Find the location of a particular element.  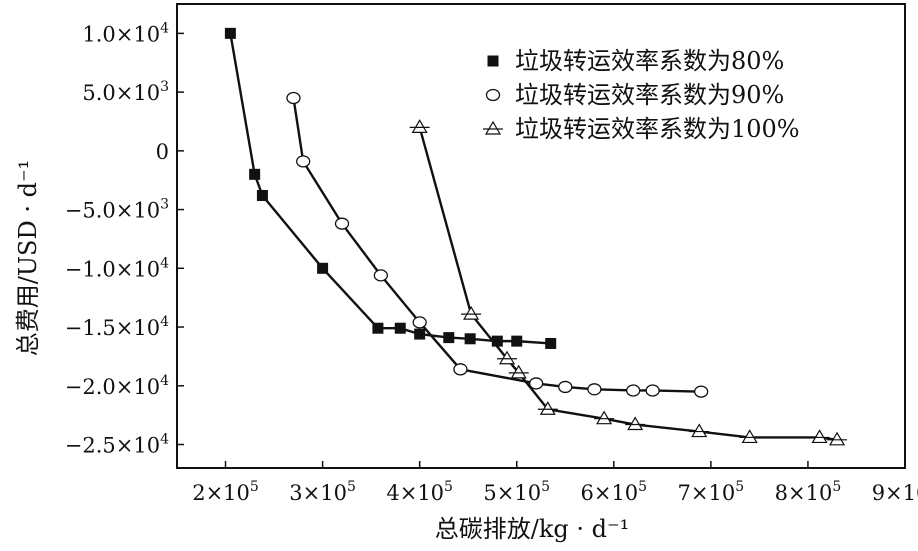

x-tick-label-base: 9×10 is located at coordinates (895, 493).